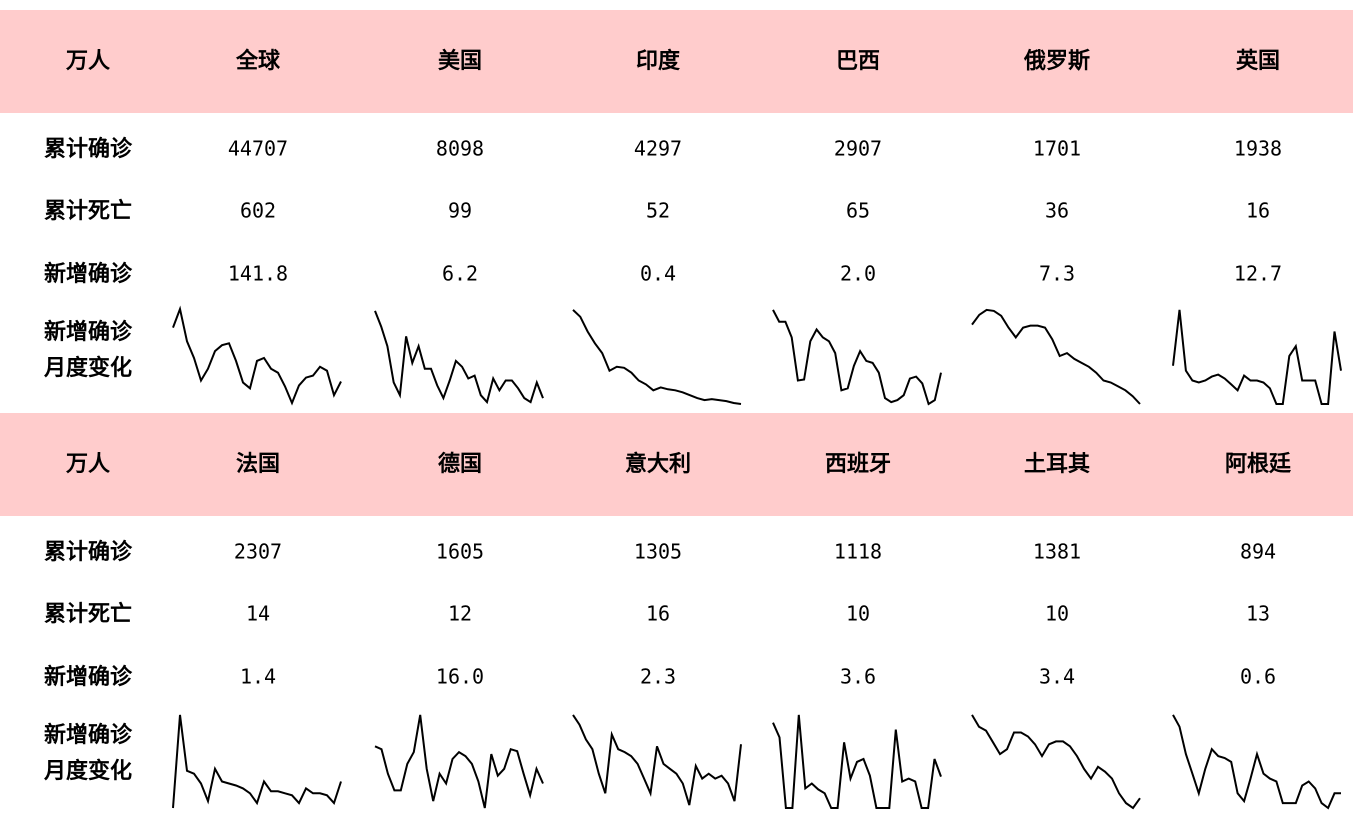 This screenshot has height=823, width=1353. Describe the element at coordinates (460, 61) in the screenshot. I see `header-cell: 美国` at that location.